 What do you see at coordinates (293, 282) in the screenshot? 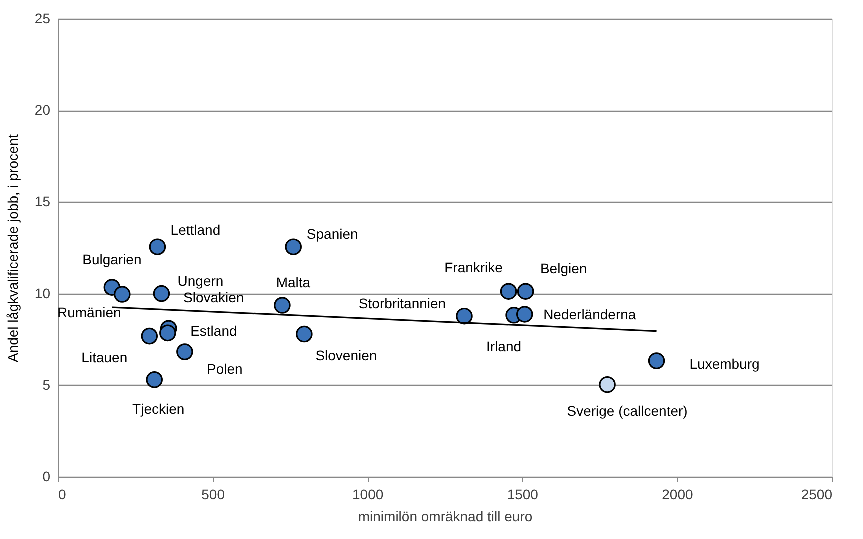
I see `annotation: Malta` at bounding box center [293, 282].